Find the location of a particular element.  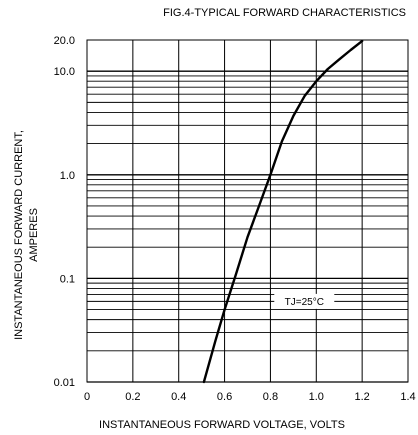

annotation-background is located at coordinates (304, 301).